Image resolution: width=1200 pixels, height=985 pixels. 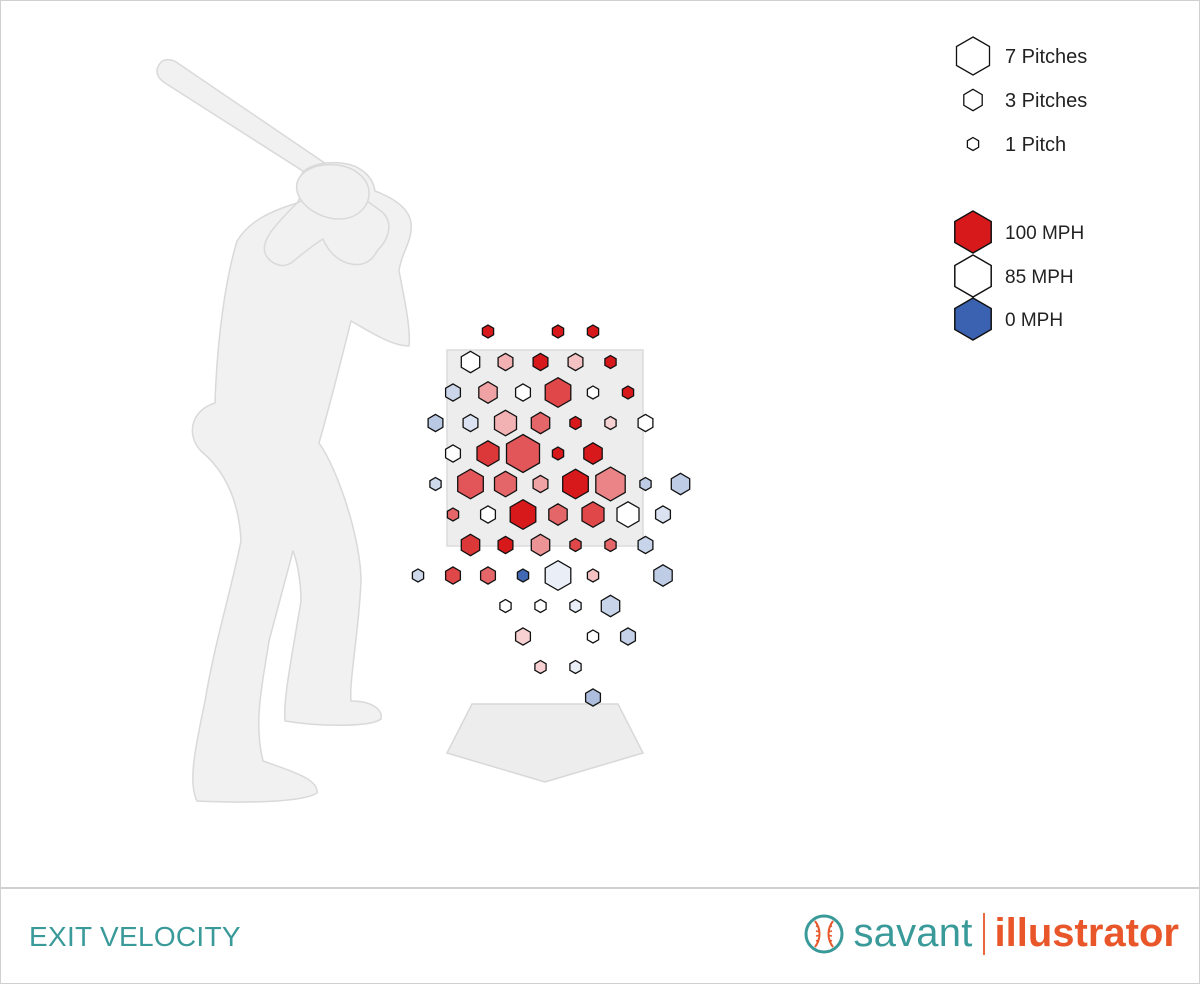 What do you see at coordinates (1086, 933) in the screenshot?
I see `brand-illustrator: illustrator` at bounding box center [1086, 933].